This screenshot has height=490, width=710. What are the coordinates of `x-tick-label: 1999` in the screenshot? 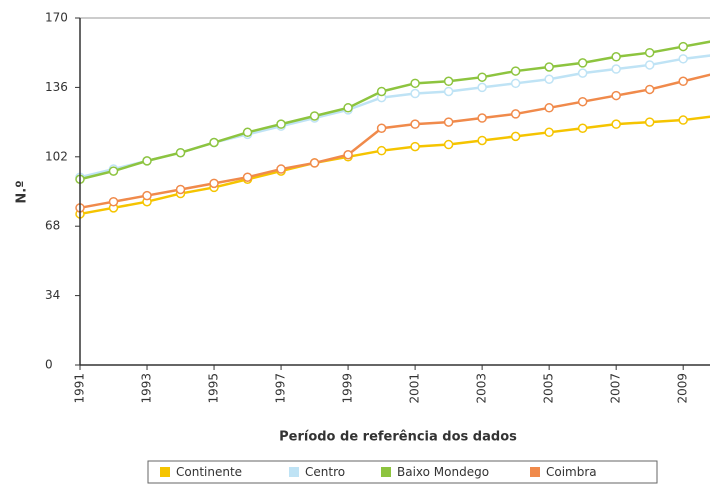 It's located at (348, 388).